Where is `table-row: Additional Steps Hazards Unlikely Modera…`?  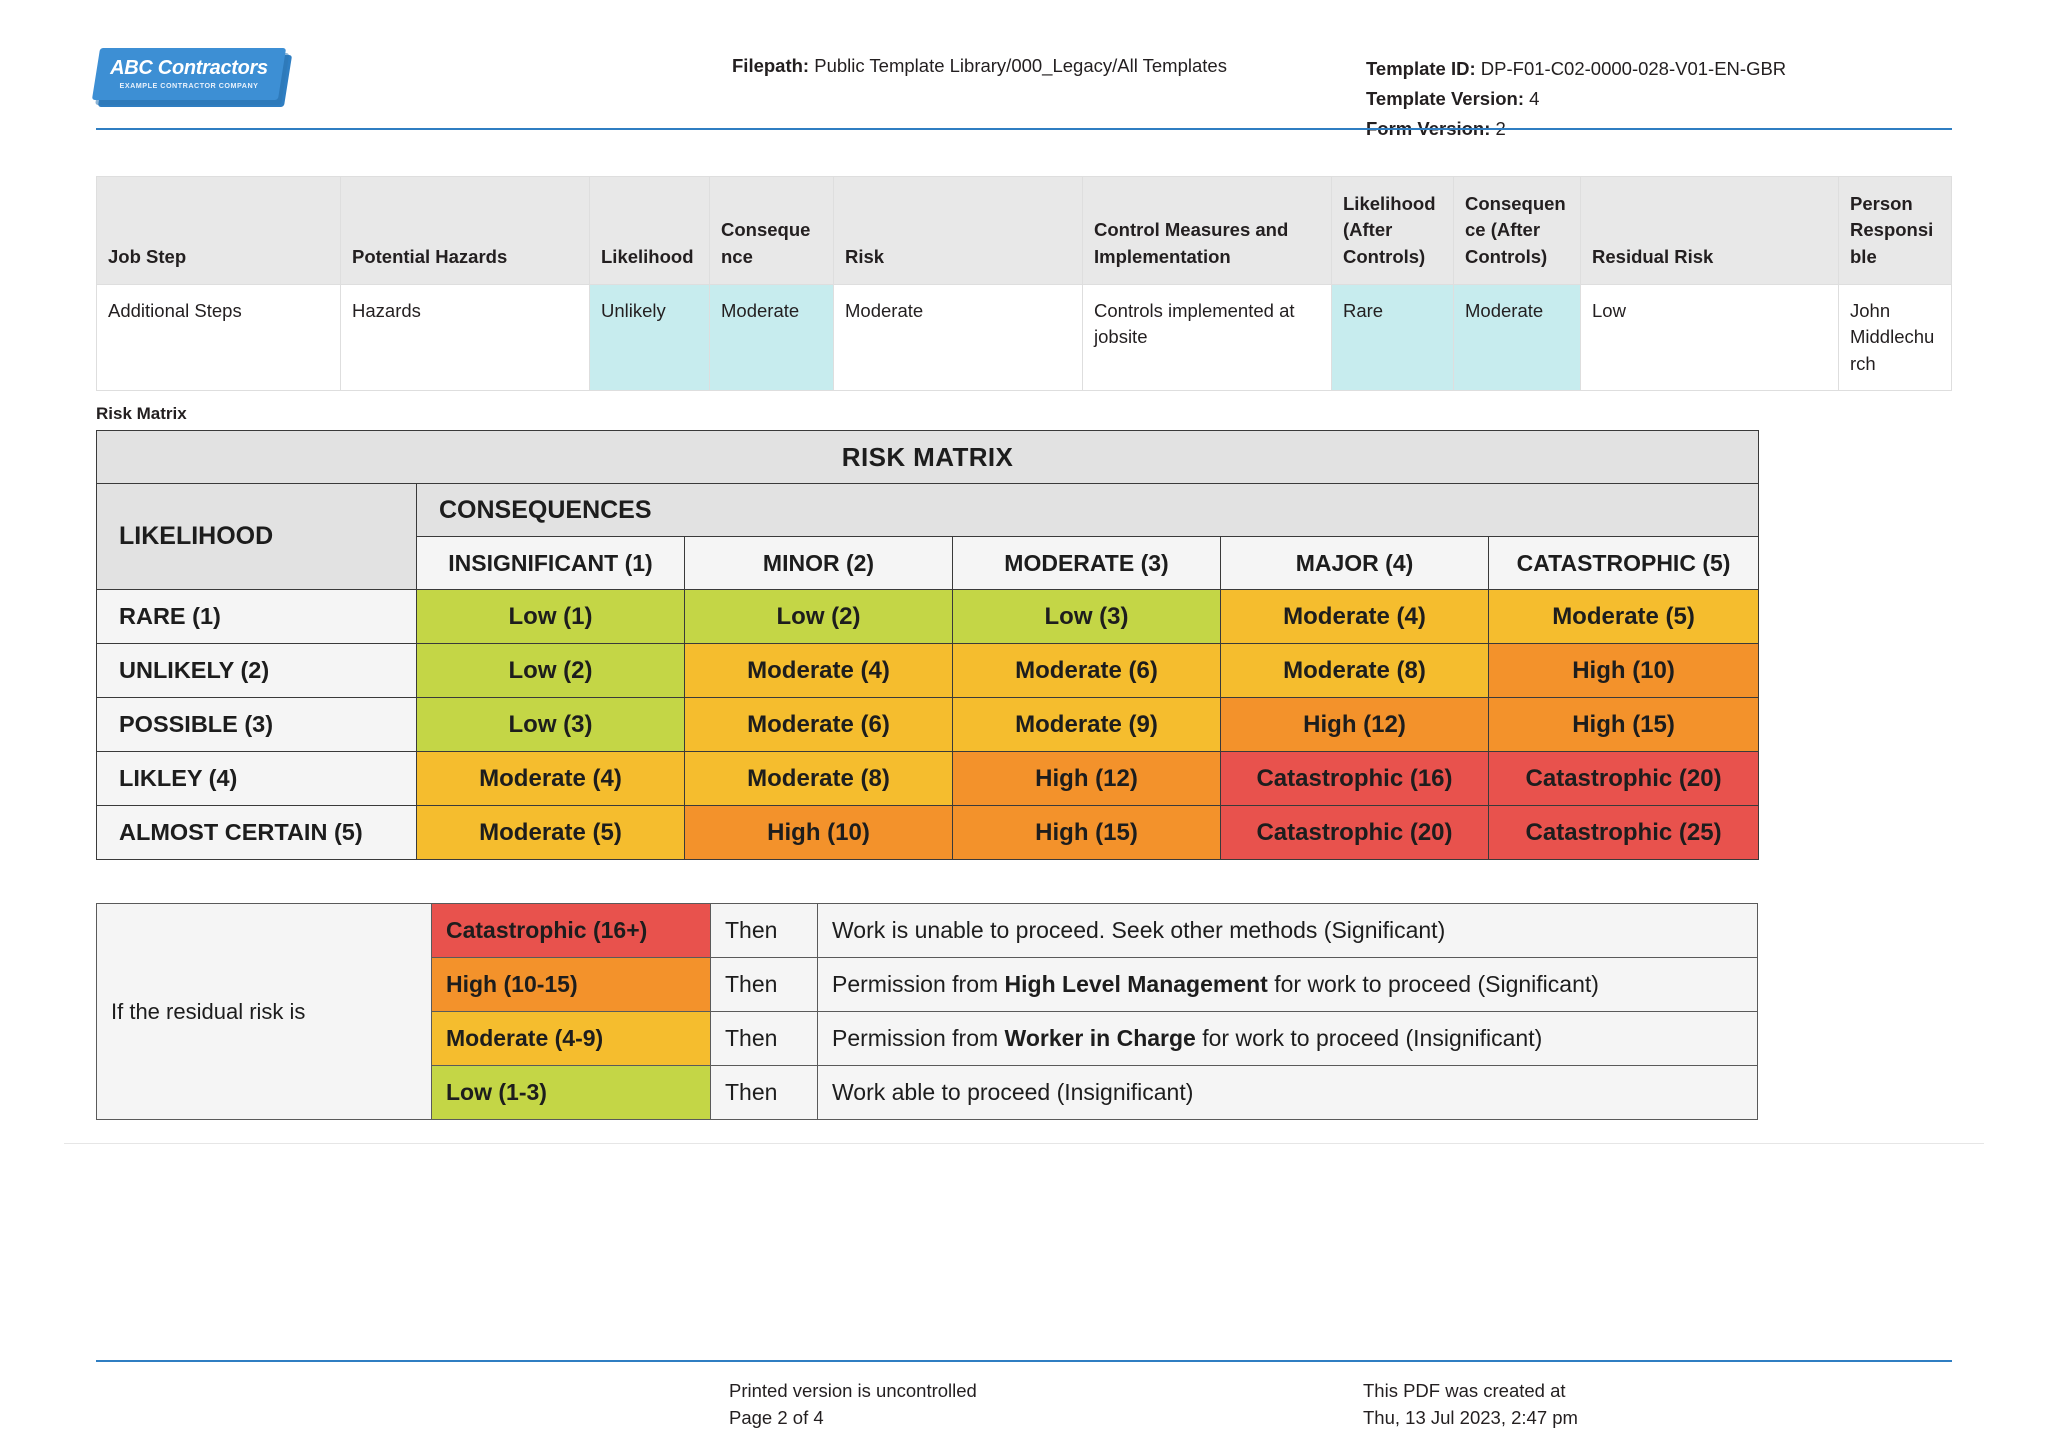 table-row: Additional Steps Hazards Unlikely Modera… is located at coordinates (1024, 337).